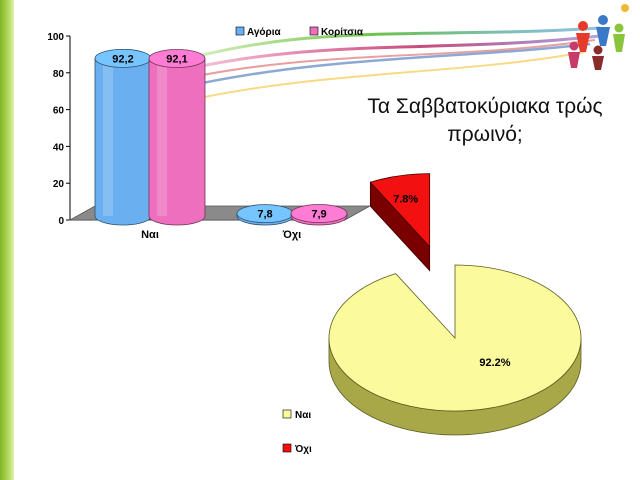 This screenshot has width=640, height=480. Describe the element at coordinates (598, 37) in the screenshot. I see `decorative-people-logo` at that location.